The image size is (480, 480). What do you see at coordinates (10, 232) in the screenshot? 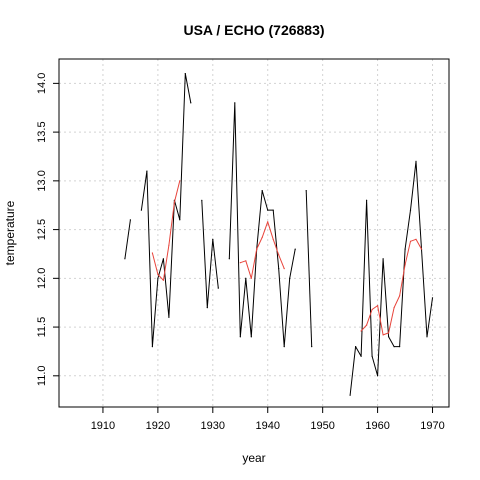
I see `y-axis-label: temperature` at bounding box center [10, 232].